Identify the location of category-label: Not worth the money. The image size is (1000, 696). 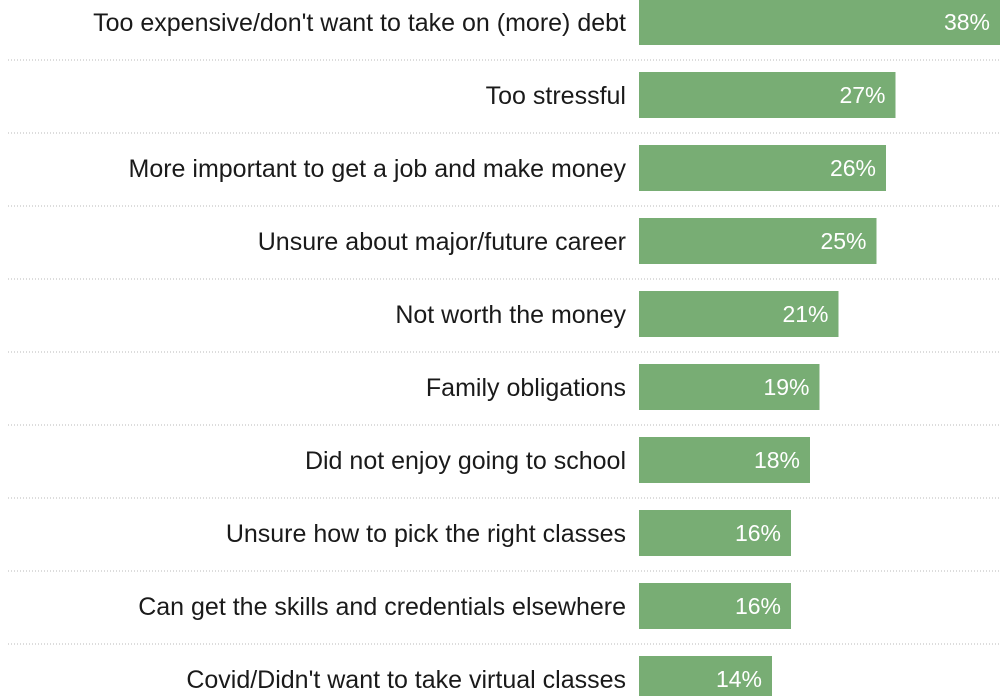
(510, 315).